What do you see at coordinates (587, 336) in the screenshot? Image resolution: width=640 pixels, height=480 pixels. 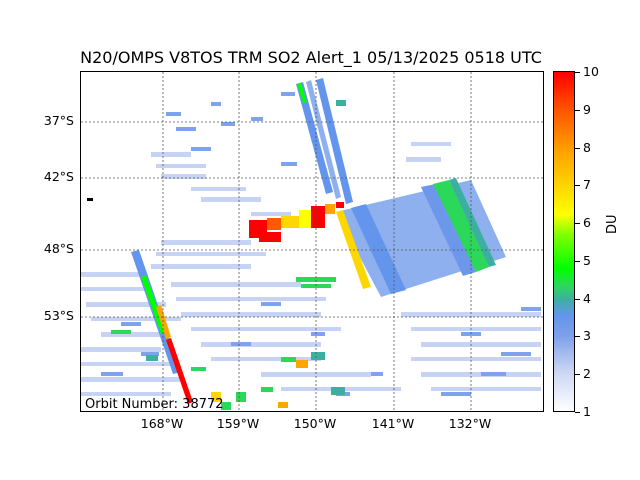 I see `colorbar-tick-label: 3` at bounding box center [587, 336].